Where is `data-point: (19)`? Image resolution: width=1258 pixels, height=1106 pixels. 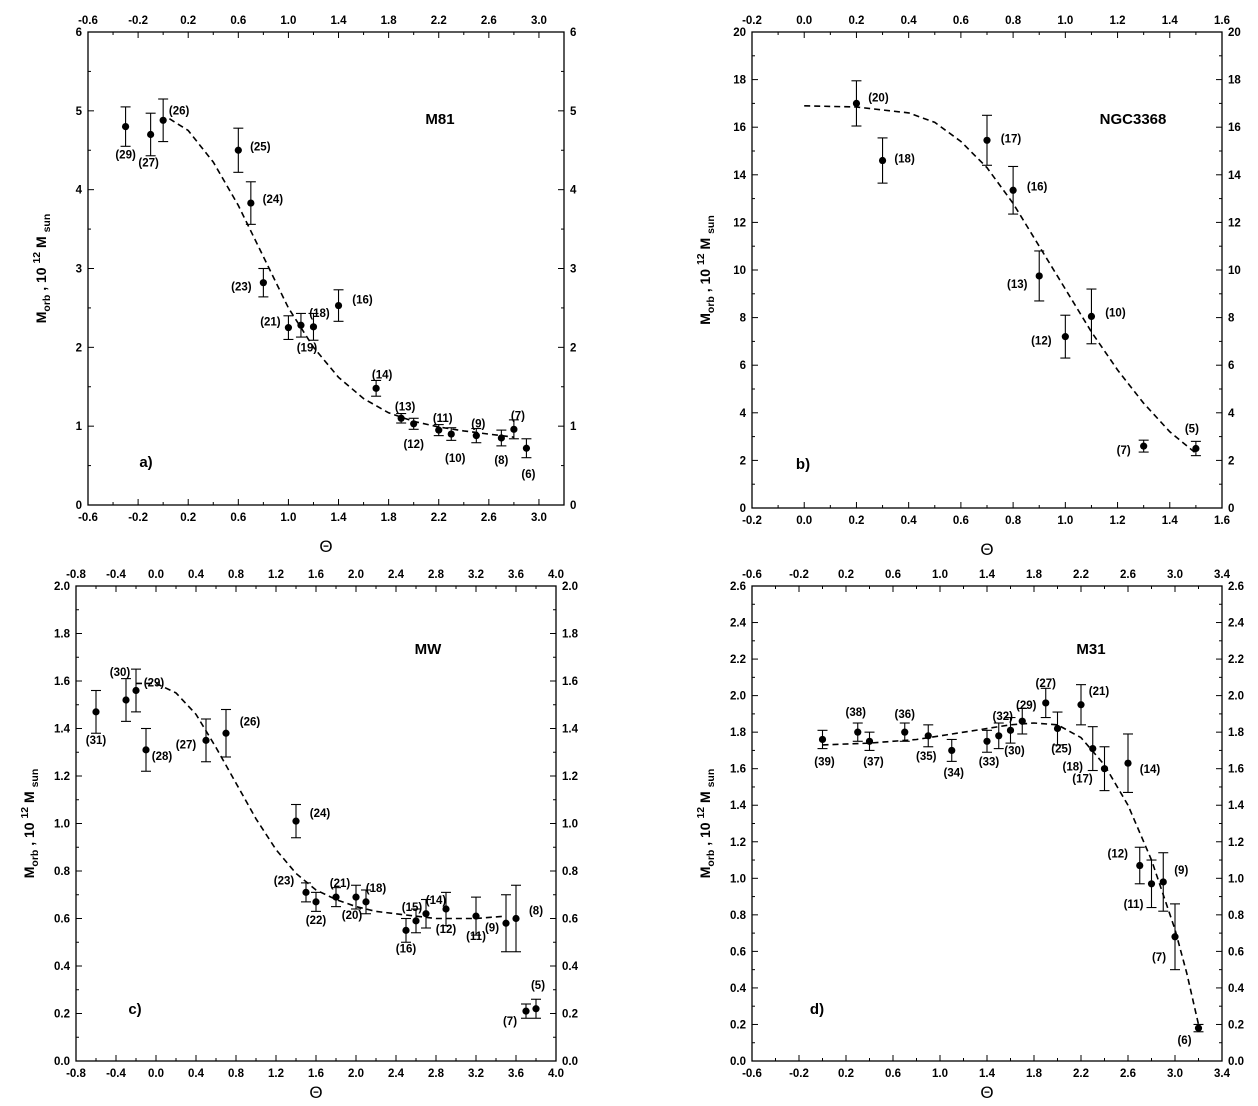
data-point: (19) is located at coordinates (306, 333).